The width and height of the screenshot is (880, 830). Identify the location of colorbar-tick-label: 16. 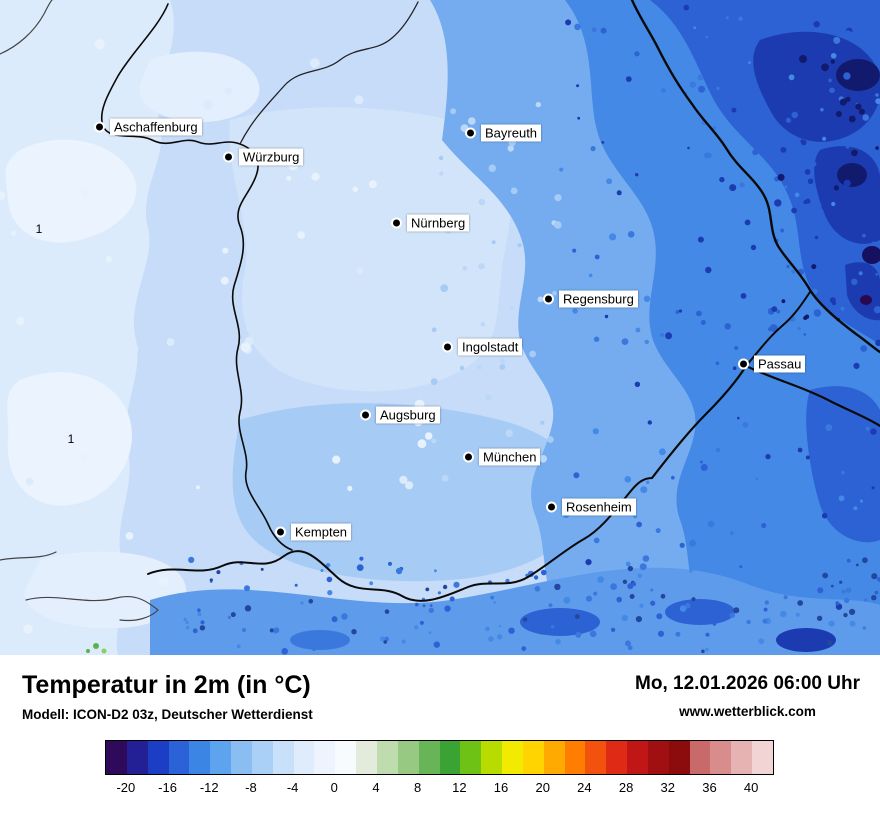
(501, 787).